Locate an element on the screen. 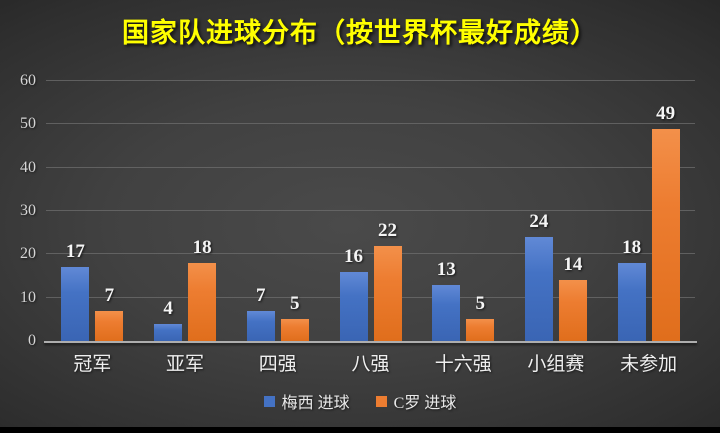  bar-C罗 进球-十六强 is located at coordinates (480, 330).